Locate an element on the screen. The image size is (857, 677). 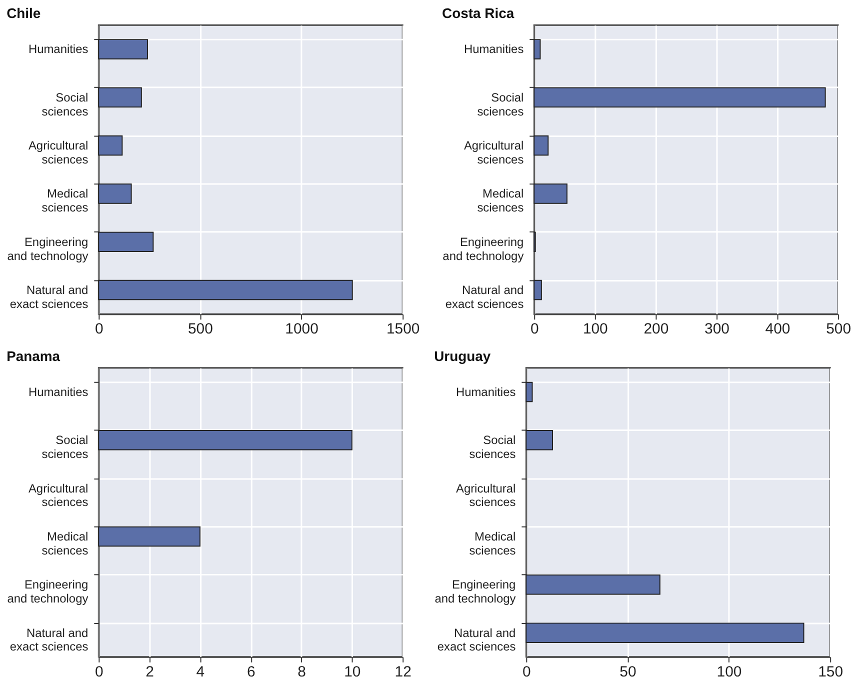
x-tick-label: 150 is located at coordinates (831, 670).